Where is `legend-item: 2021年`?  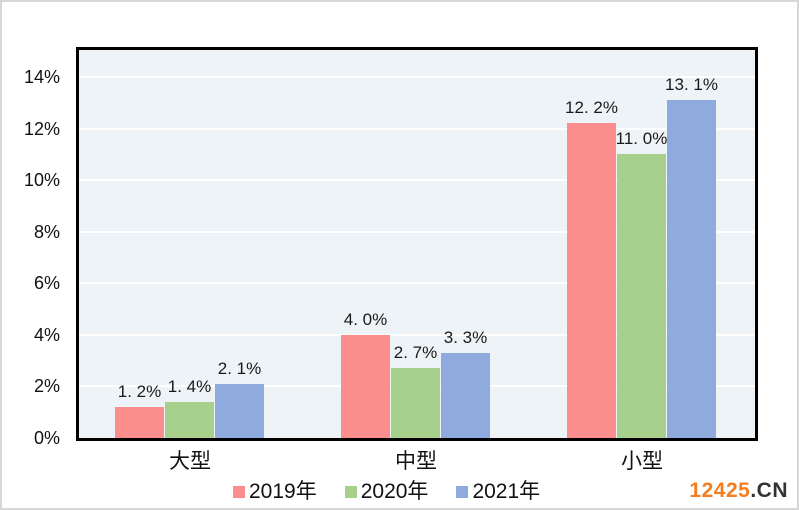
legend-item: 2021年 is located at coordinates (498, 492).